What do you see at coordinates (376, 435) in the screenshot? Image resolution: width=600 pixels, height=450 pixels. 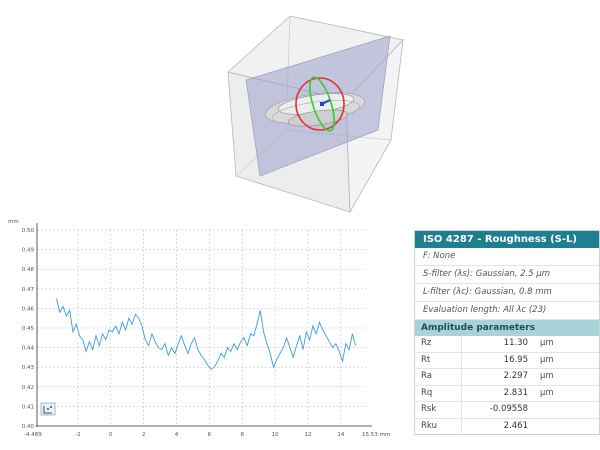 I see `x-end-label: 15.53 mm` at bounding box center [376, 435].